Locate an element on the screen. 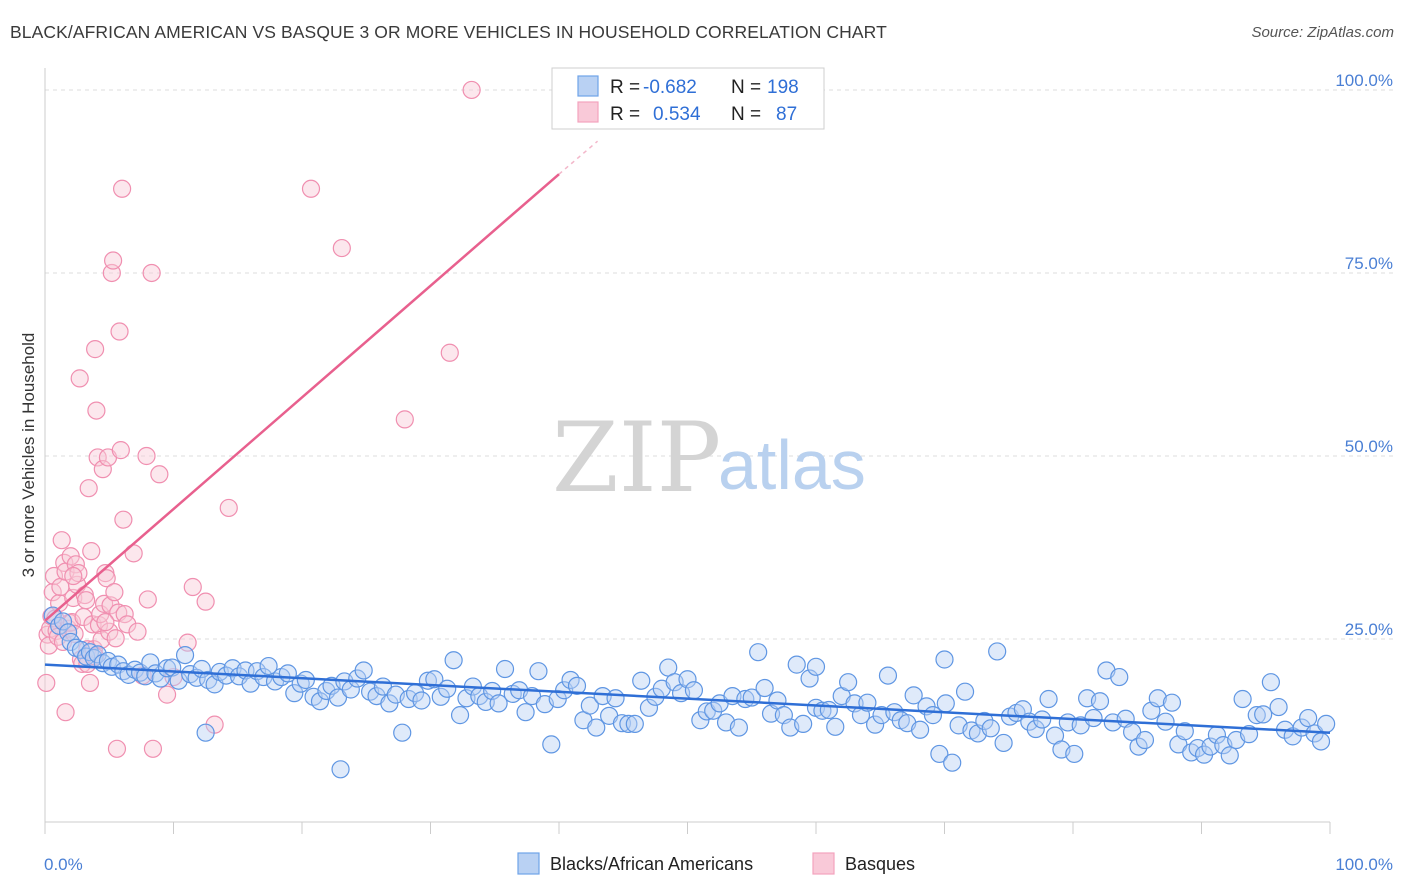 The width and height of the screenshot is (1406, 892). blacks-trendline is located at coordinates (687, 698).